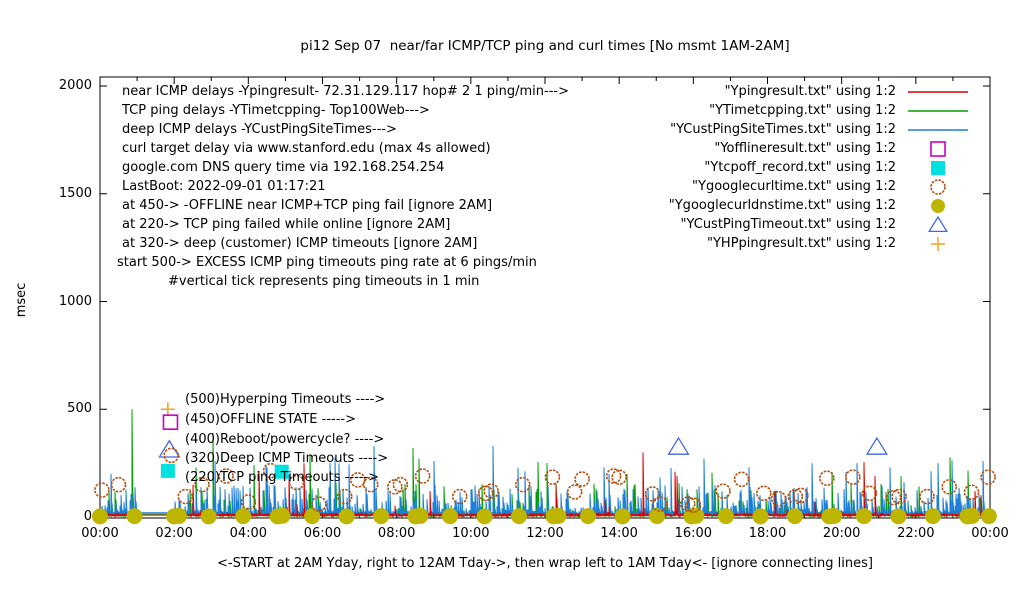 Image resolution: width=1020 pixels, height=600 pixels. What do you see at coordinates (21, 300) in the screenshot?
I see `y-axis-label: msec` at bounding box center [21, 300].